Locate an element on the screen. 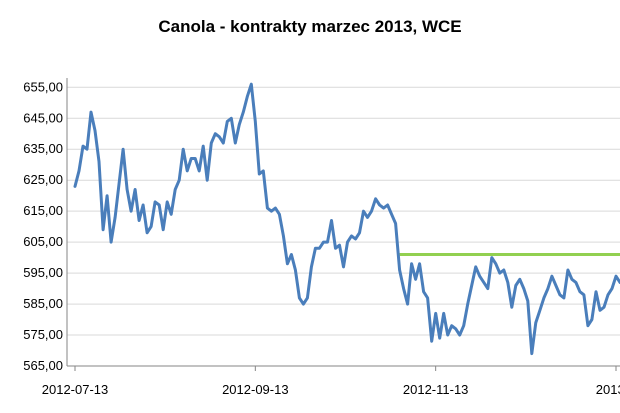 The width and height of the screenshot is (620, 413). x-tick-label: 2012-11-13 is located at coordinates (436, 389).